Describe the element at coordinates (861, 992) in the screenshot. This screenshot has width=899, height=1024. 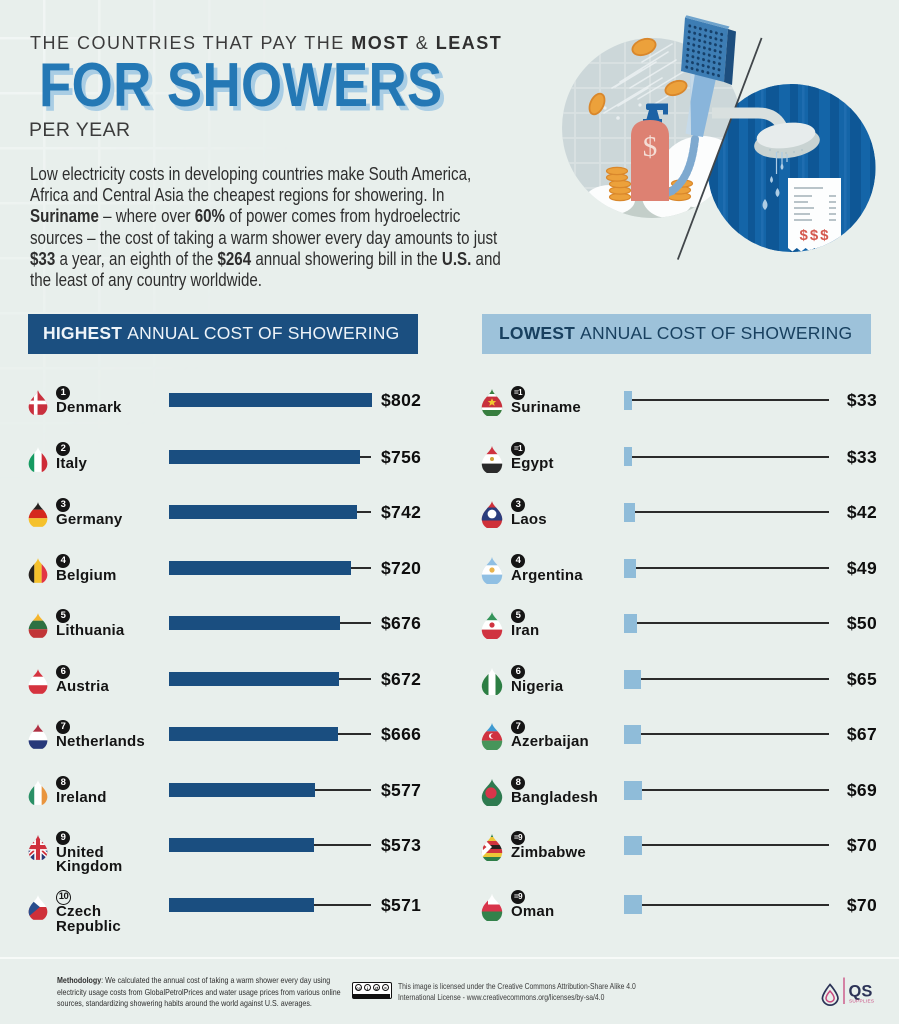
I see `svg-text: QS` at that location.